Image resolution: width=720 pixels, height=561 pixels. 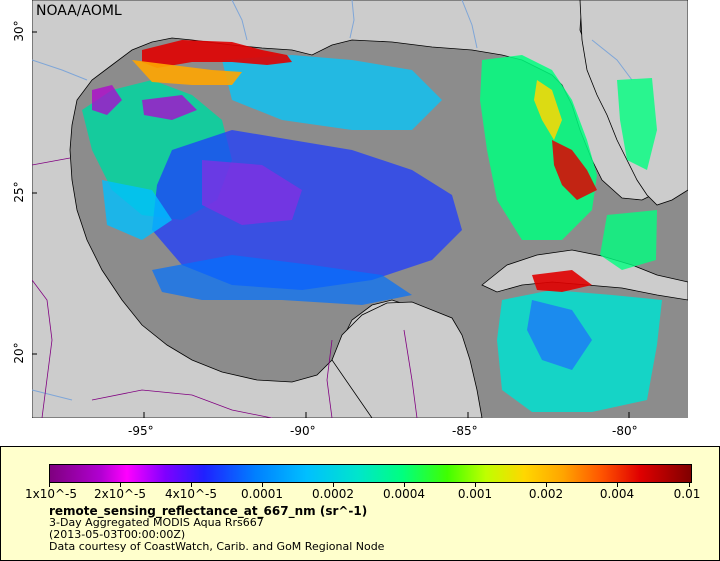 What do you see at coordinates (79, 11) in the screenshot?
I see `map-credit-label: NOAA/AOML` at bounding box center [79, 11].